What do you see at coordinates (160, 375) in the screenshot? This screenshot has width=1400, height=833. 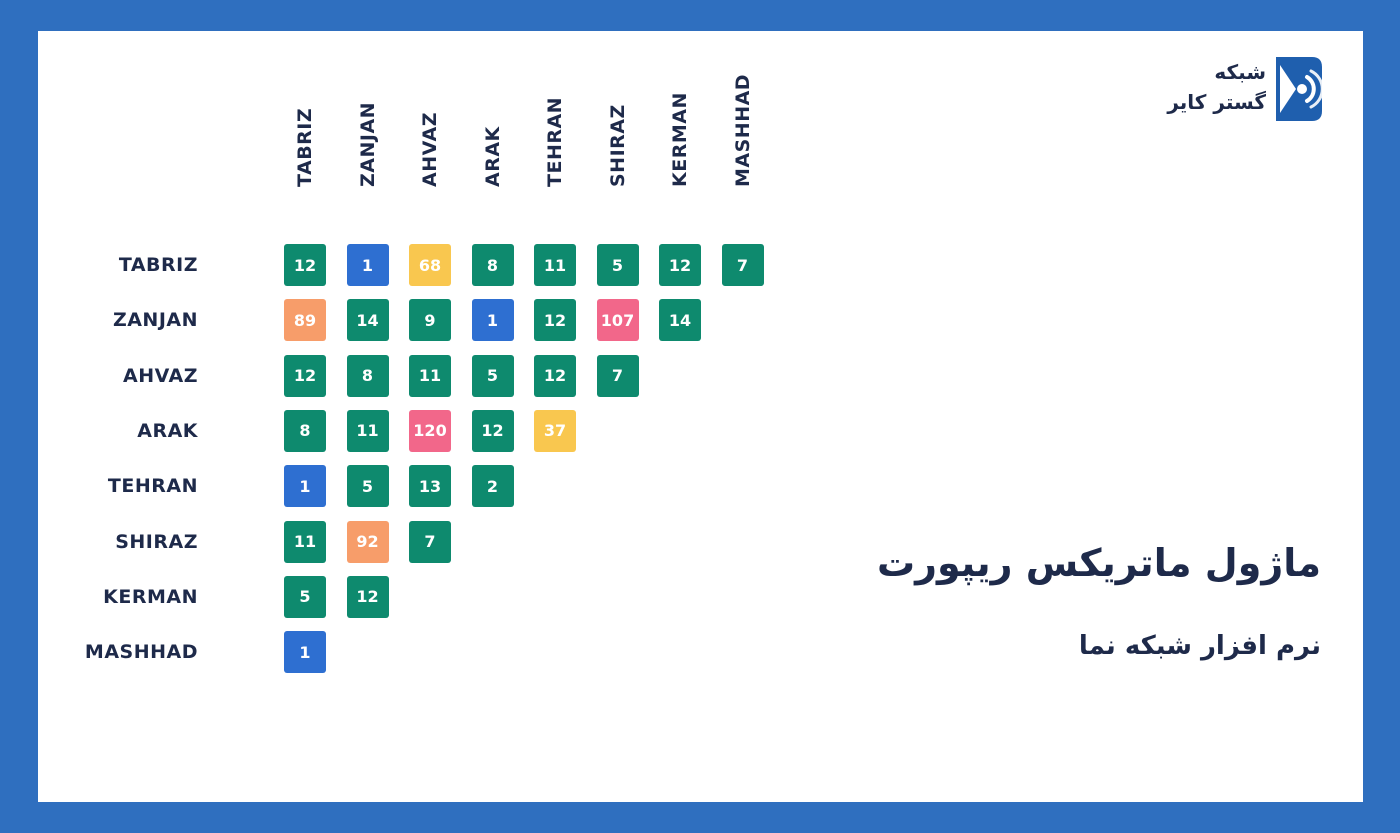 I see `row-header-ahvaz: AHVAZ` at bounding box center [160, 375].